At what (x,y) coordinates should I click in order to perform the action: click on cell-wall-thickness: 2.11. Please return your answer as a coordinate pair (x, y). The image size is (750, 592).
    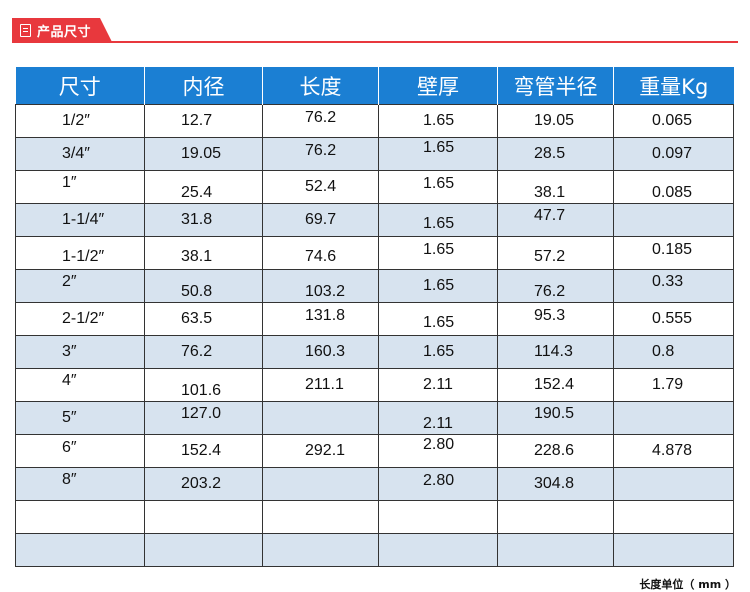
    Looking at the image, I should click on (438, 418).